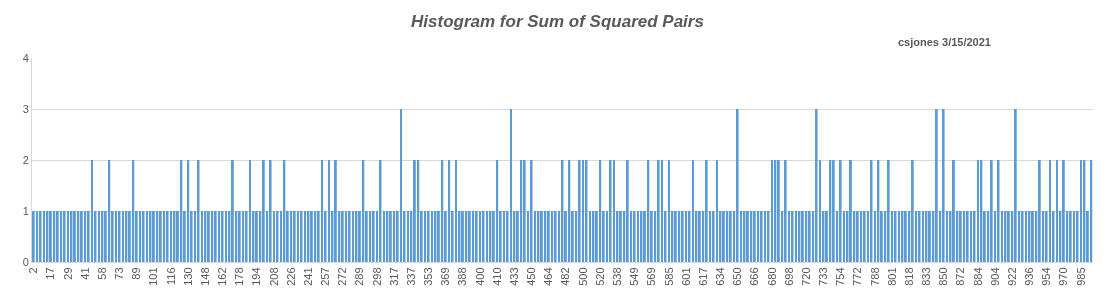  What do you see at coordinates (428, 276) in the screenshot?
I see `x-tick-label: 353` at bounding box center [428, 276].